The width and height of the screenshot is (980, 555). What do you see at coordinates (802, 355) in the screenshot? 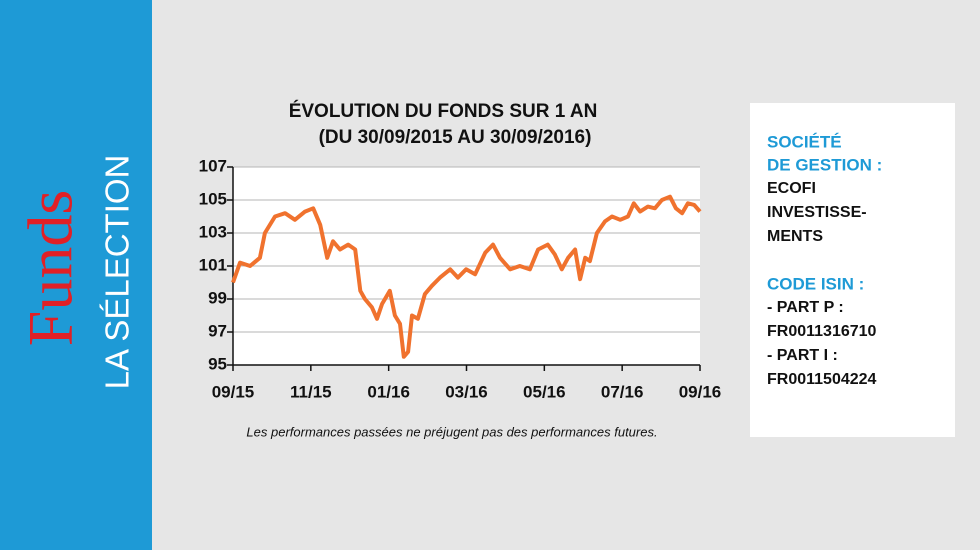
I see `info-line: - PART I :` at bounding box center [802, 355].